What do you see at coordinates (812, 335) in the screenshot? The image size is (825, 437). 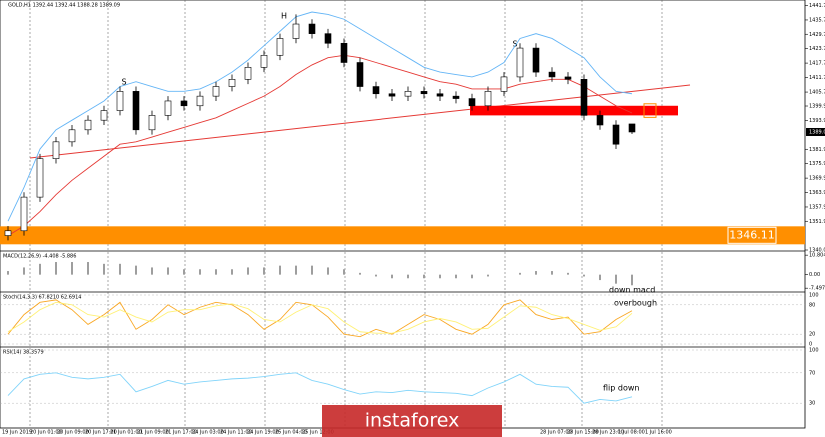 I see `y-tick-label: 20` at bounding box center [812, 335].